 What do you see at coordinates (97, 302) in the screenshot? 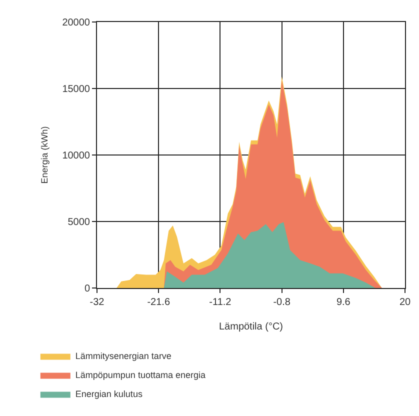
I see `x-tick-label: -32` at bounding box center [97, 302].